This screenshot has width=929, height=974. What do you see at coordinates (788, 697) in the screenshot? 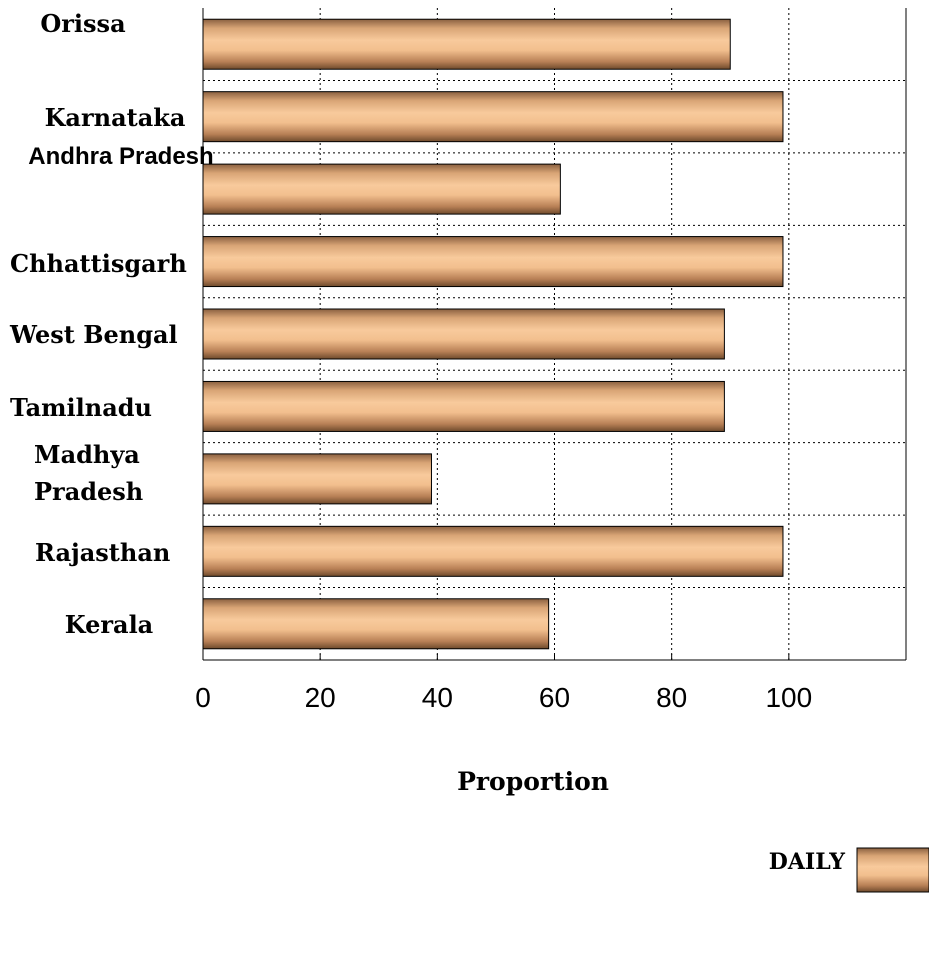
I see `x-tick-label: 100` at bounding box center [788, 697].